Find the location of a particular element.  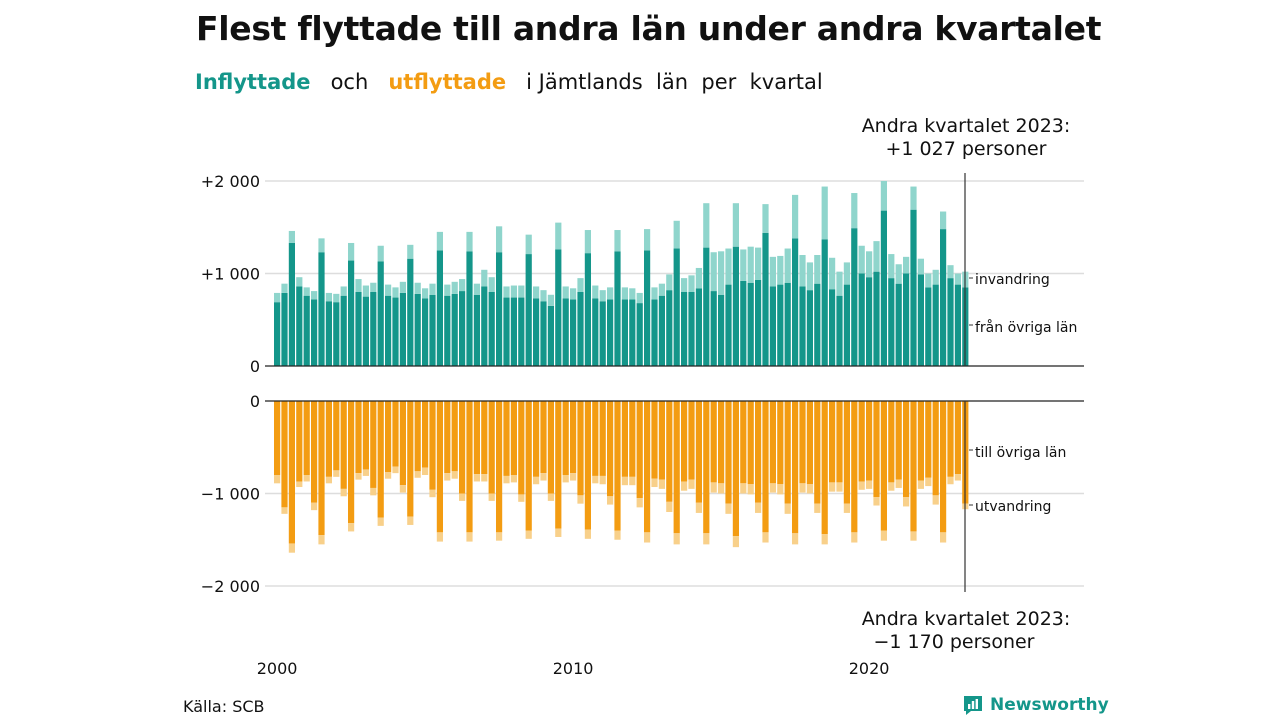

newsworthy-logo-icon is located at coordinates (973, 705).